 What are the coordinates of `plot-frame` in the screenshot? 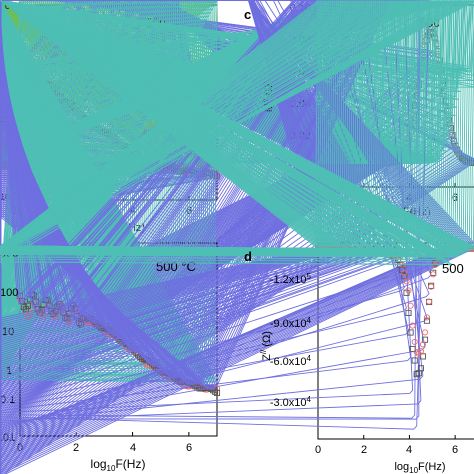 It's located at (395, 341).